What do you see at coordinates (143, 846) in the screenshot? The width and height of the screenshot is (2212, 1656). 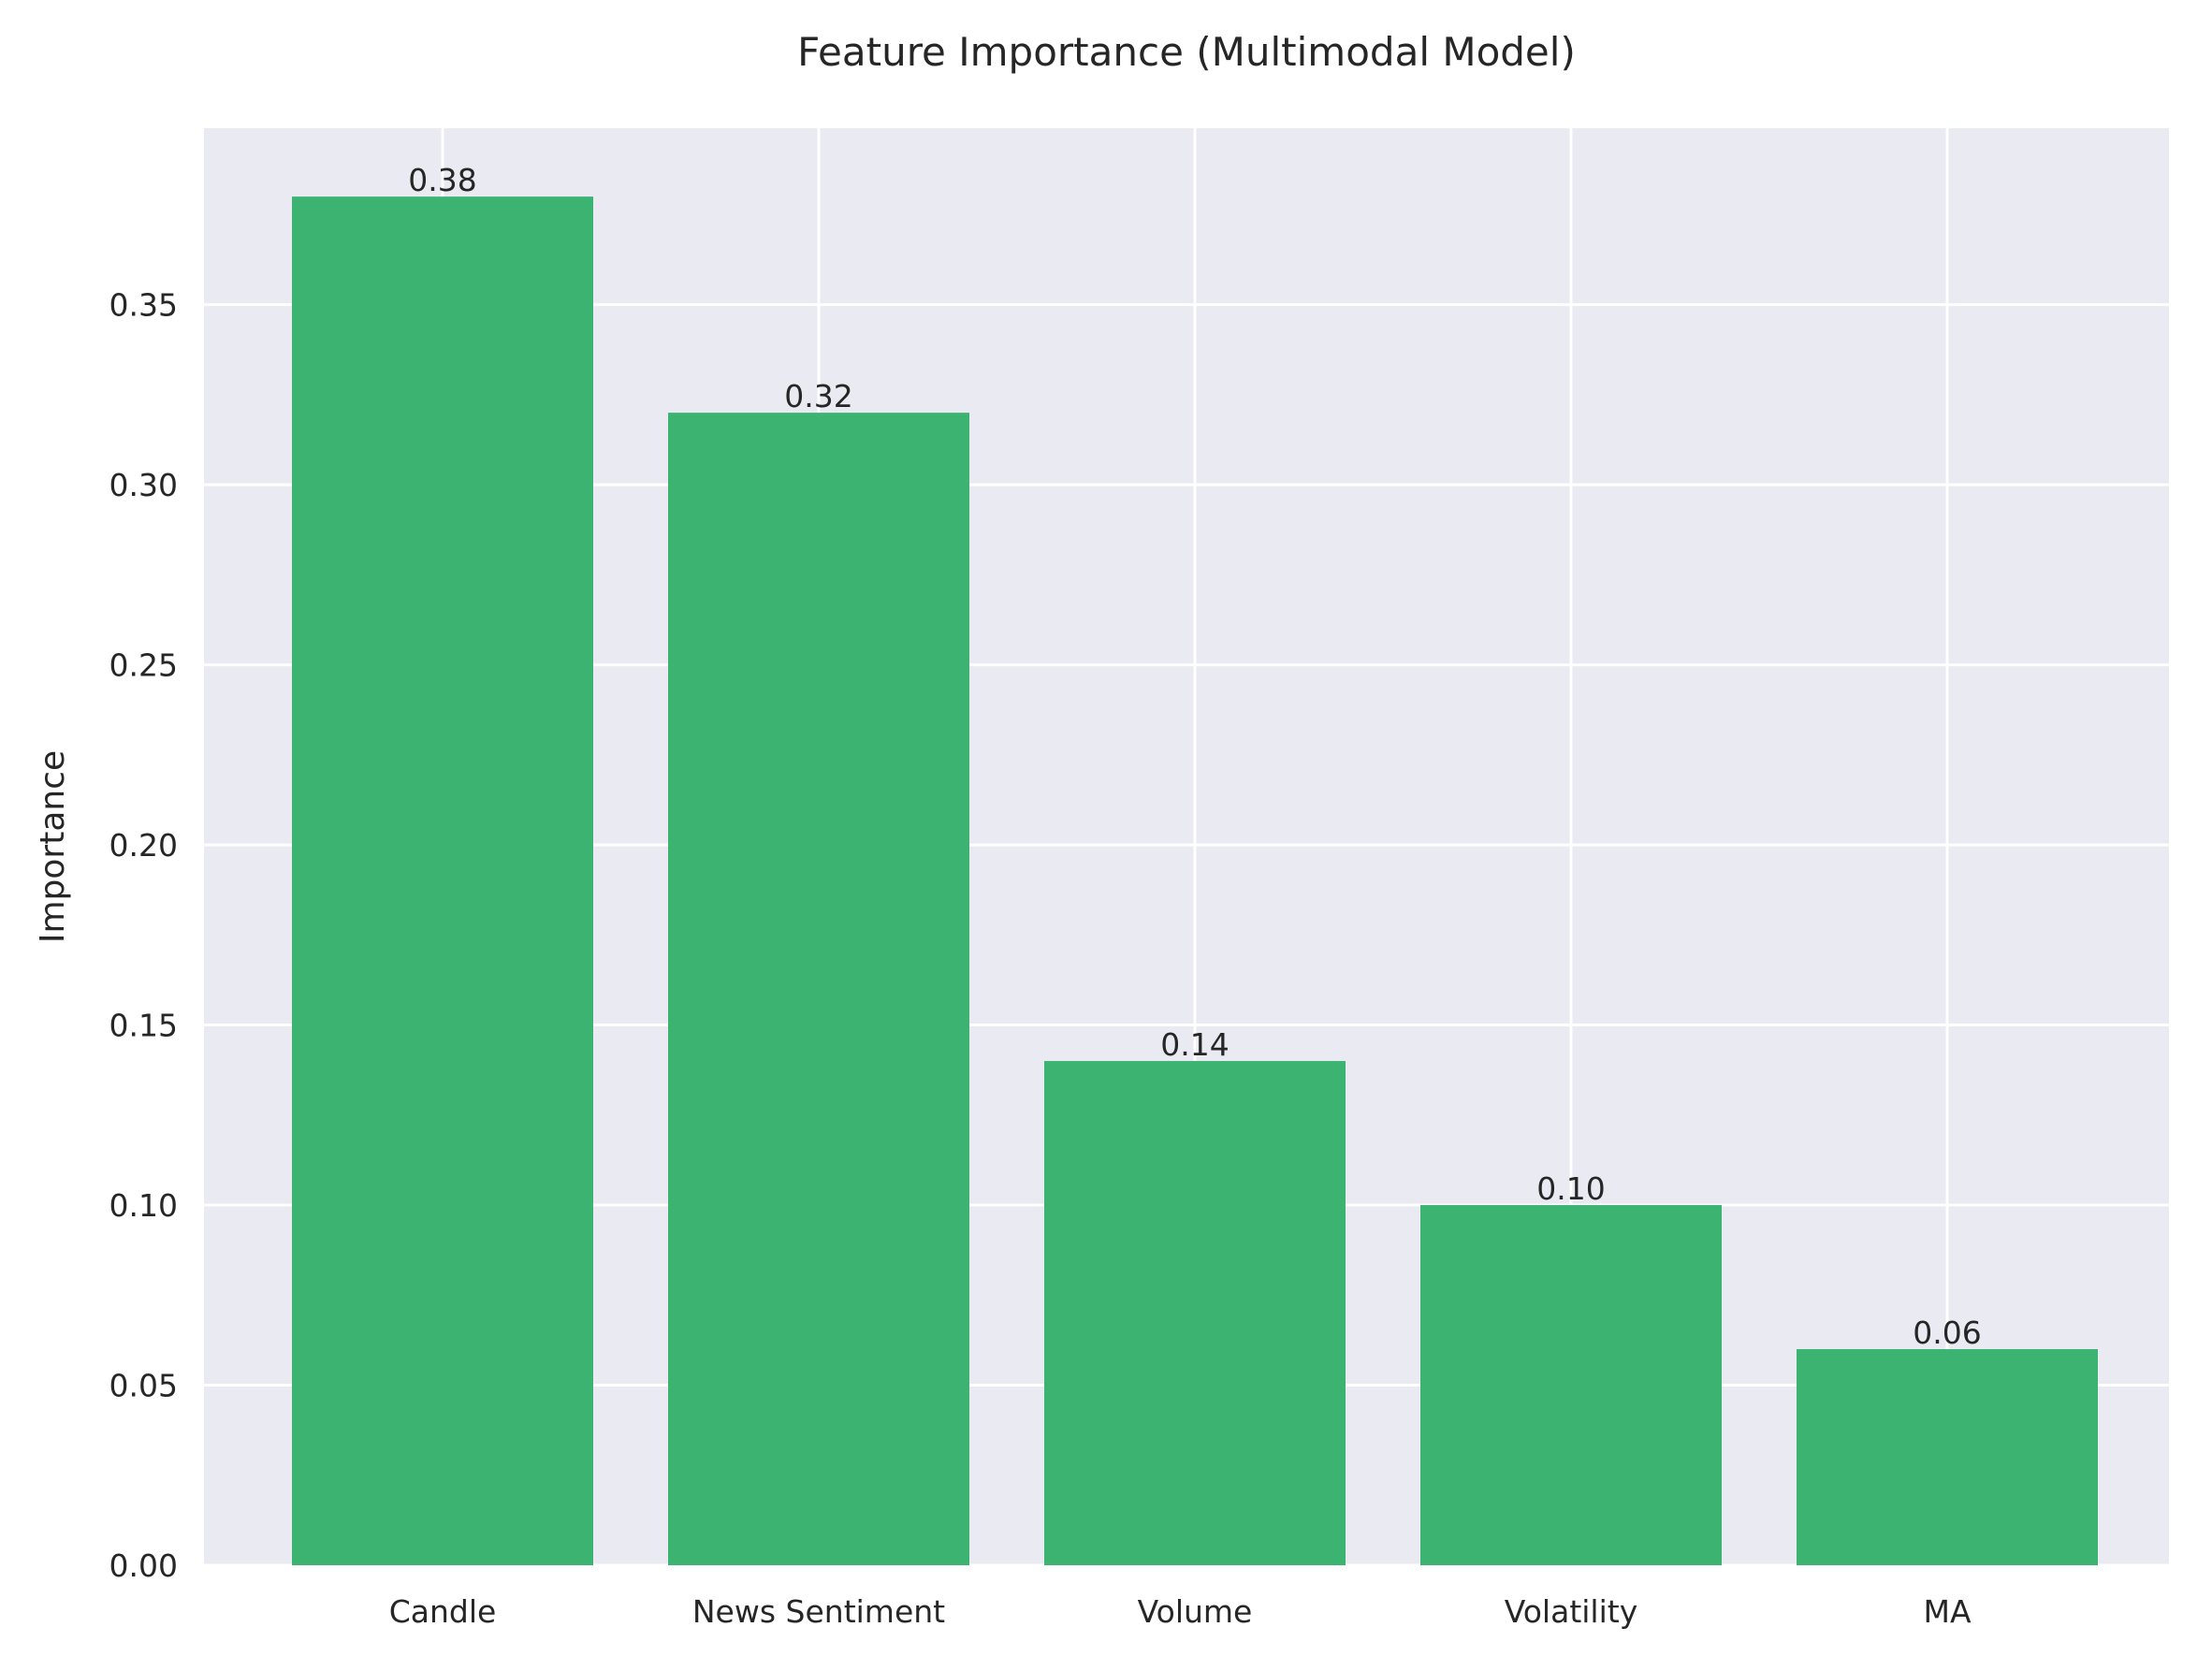 I see `y-tick-label: 0.20` at bounding box center [143, 846].